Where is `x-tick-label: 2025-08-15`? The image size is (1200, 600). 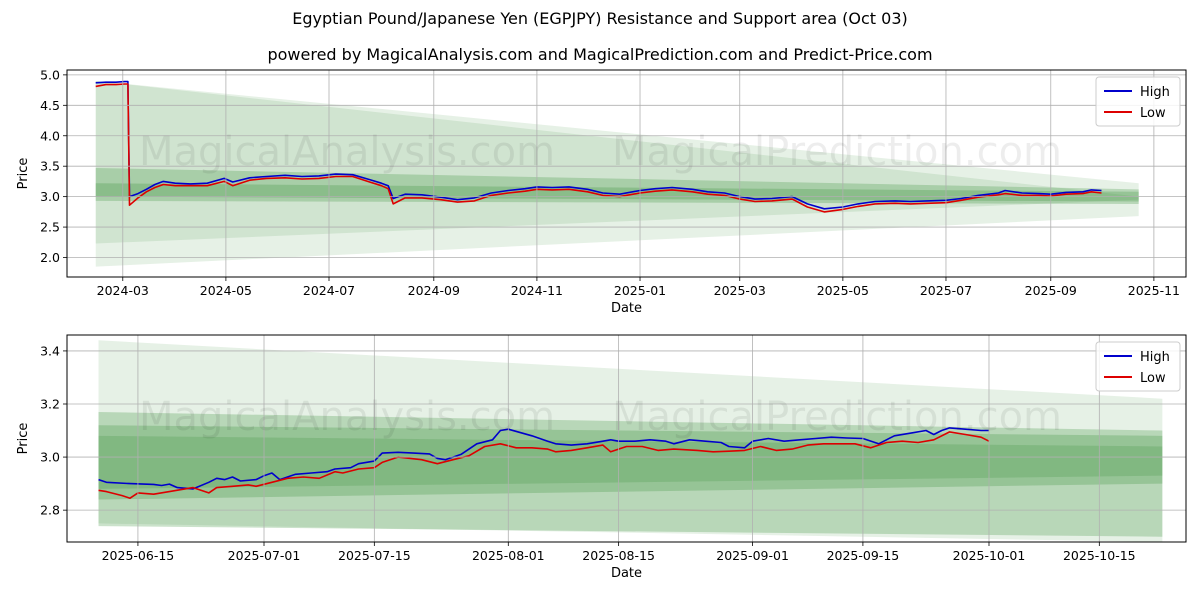 x-tick-label: 2025-08-15 is located at coordinates (618, 555).